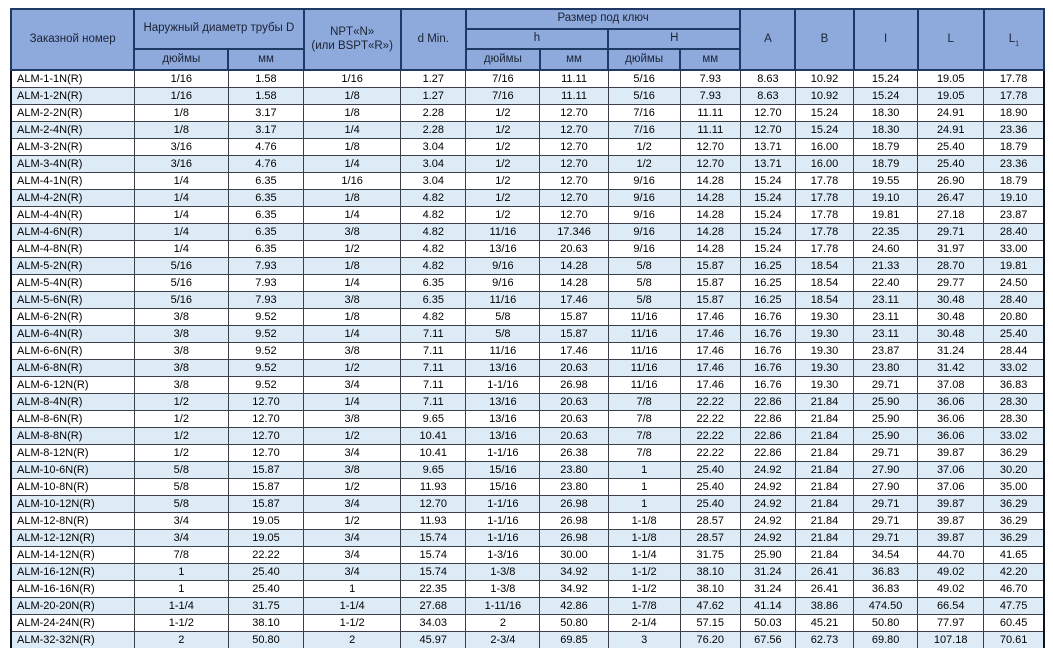 This screenshot has width=1053, height=648. I want to click on l1-subscript: 1, so click(1017, 44).